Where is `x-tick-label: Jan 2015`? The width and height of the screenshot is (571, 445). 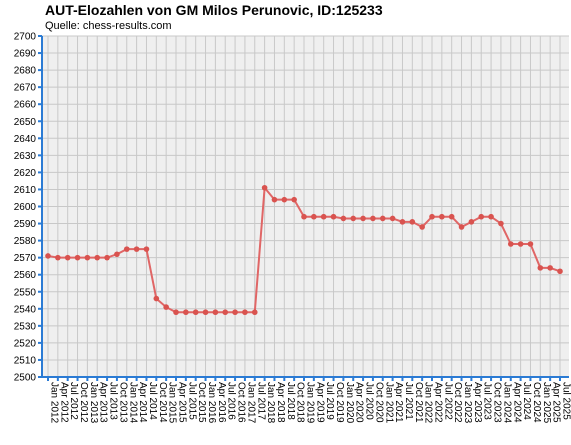 x-tick-label: Jan 2015 is located at coordinates (172, 403).